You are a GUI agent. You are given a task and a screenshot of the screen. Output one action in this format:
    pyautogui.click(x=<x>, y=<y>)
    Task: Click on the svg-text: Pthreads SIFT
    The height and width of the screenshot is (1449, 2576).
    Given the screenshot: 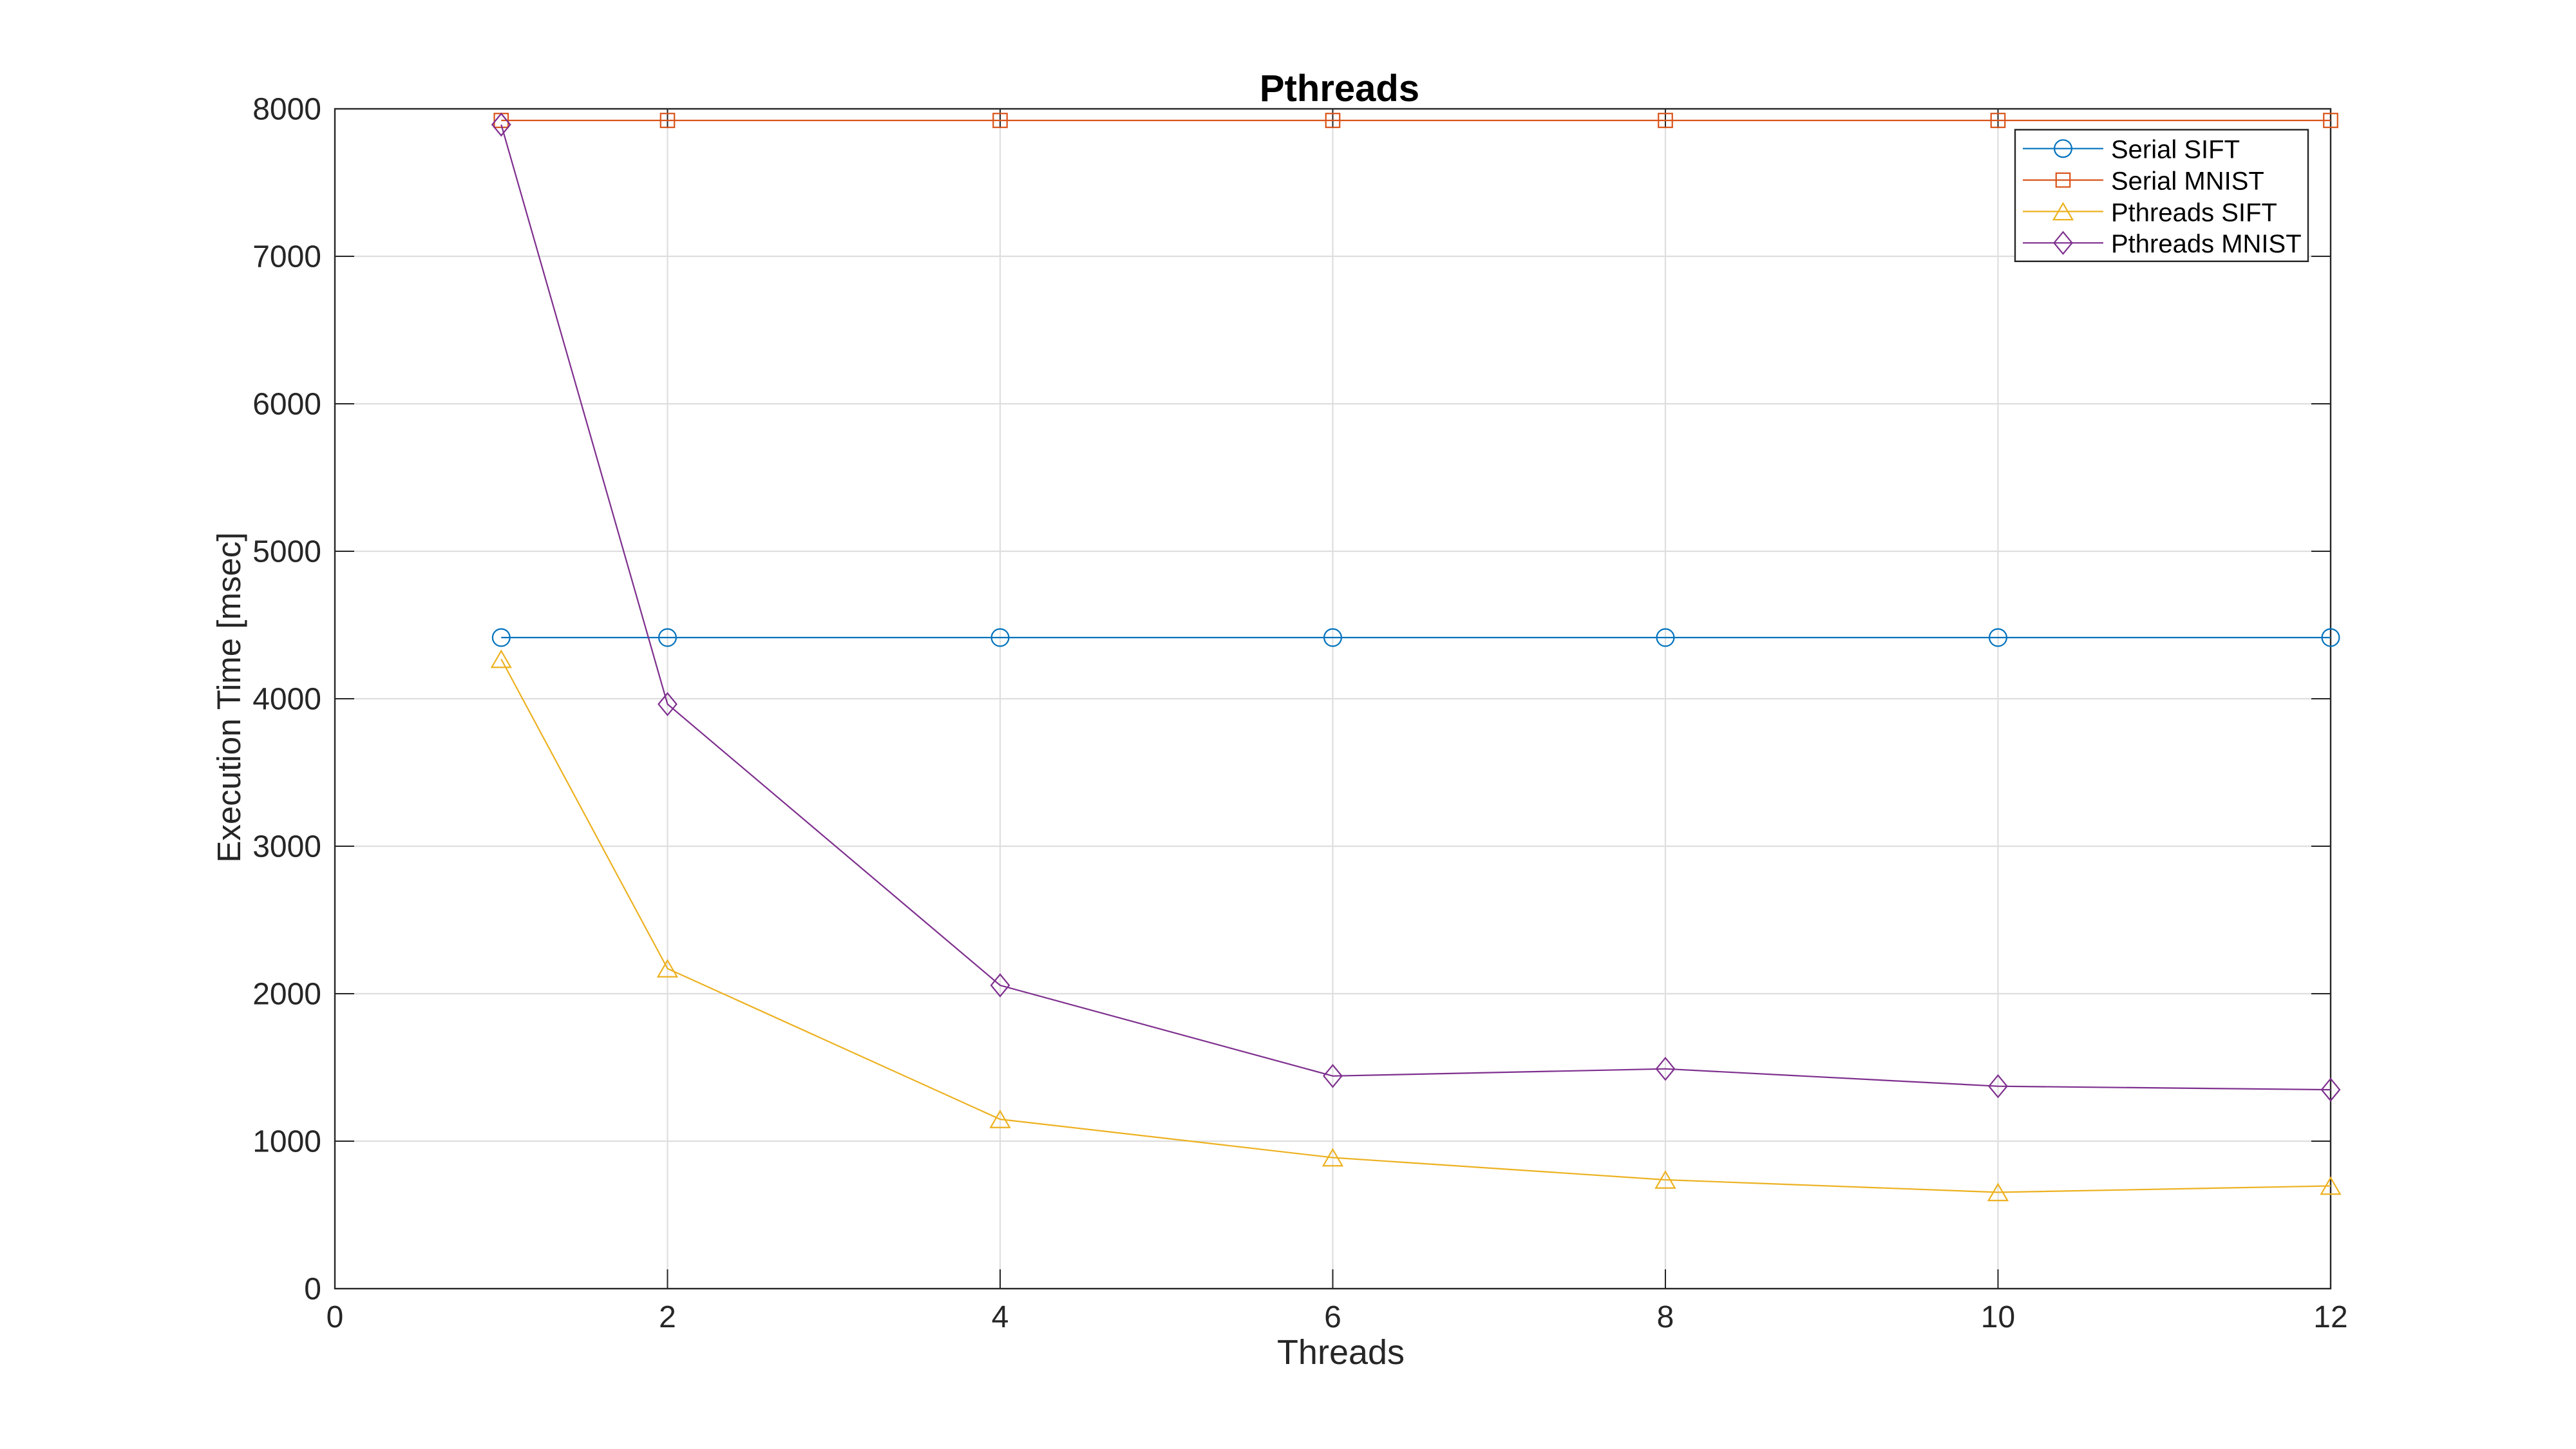 What is the action you would take?
    pyautogui.click(x=2194, y=213)
    